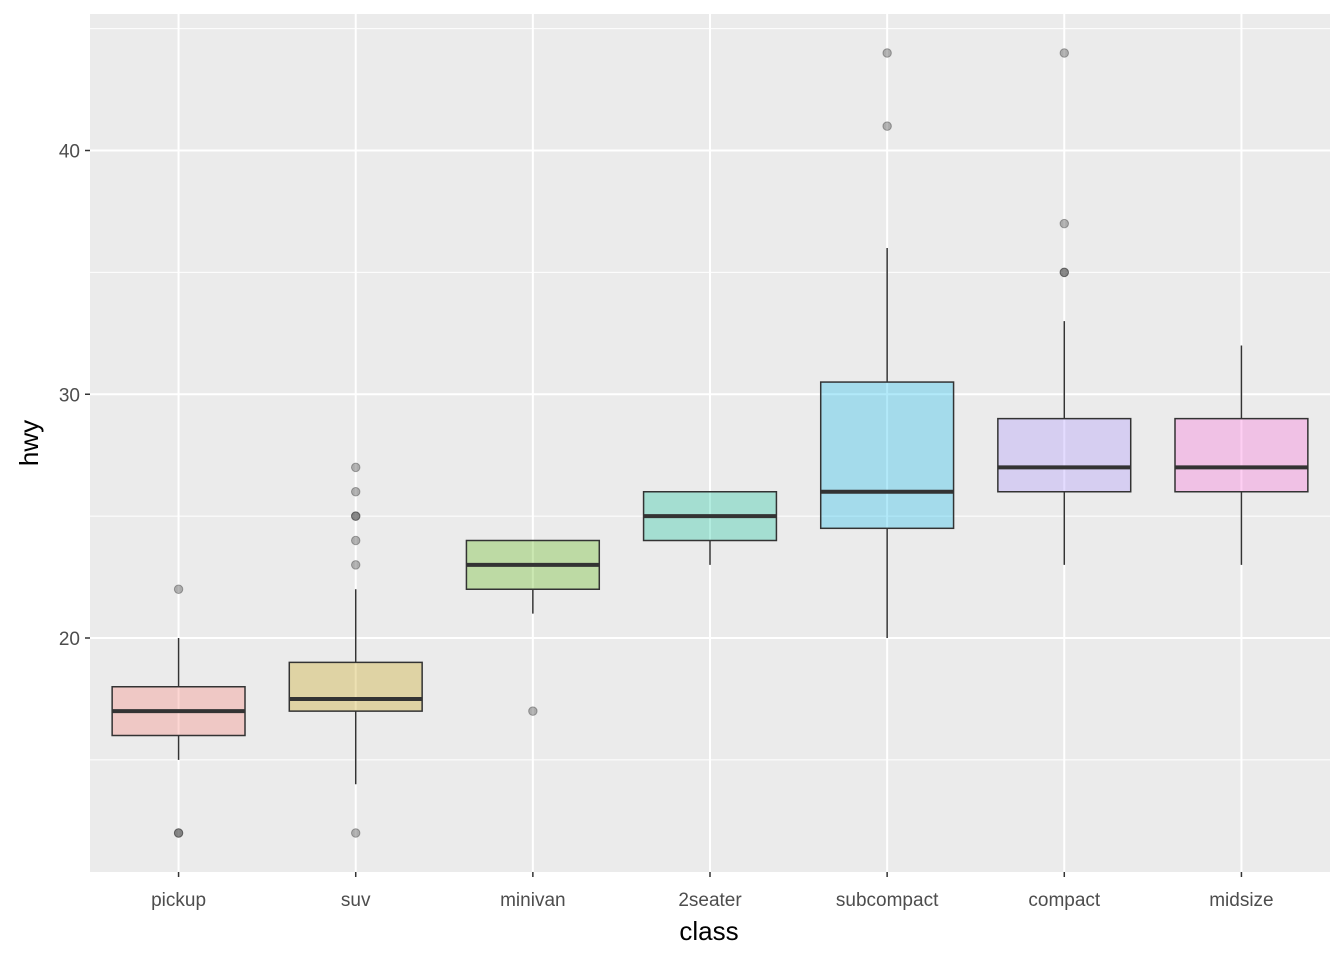  I want to click on y-tick-label: 30, so click(69, 395).